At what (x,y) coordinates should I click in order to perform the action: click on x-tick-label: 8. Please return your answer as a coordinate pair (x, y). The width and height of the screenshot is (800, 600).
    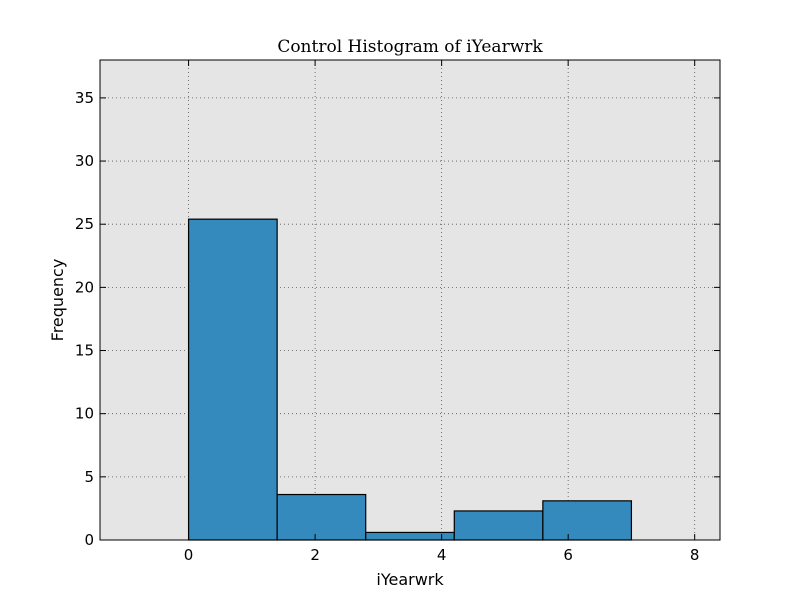
    Looking at the image, I should click on (695, 555).